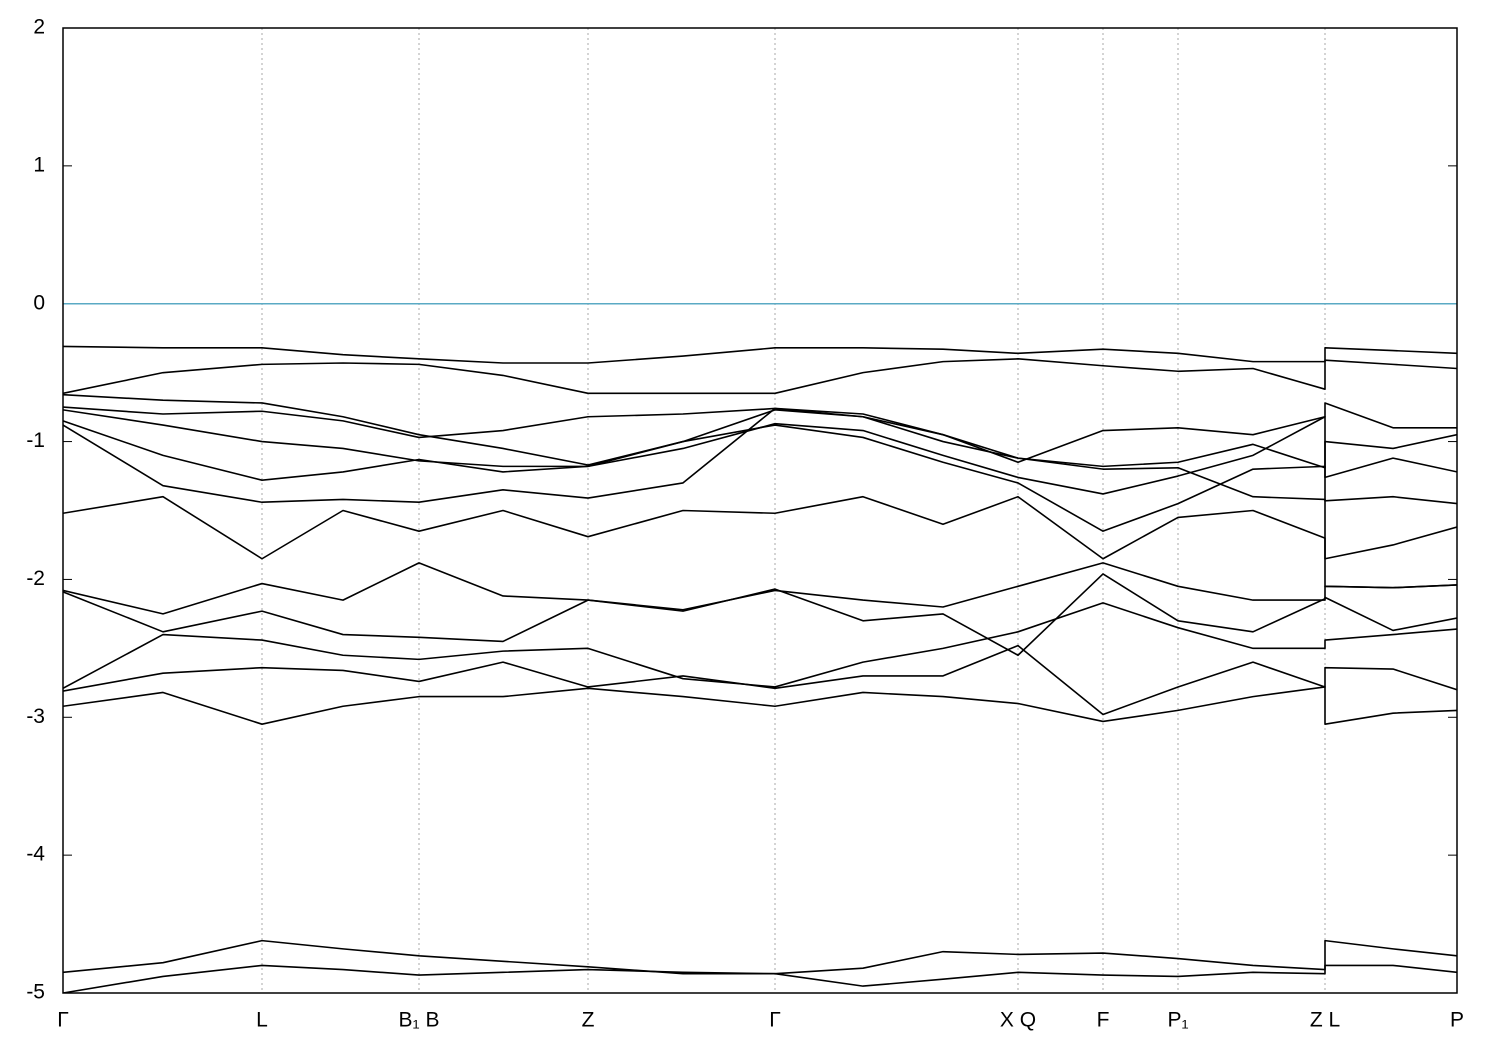 The width and height of the screenshot is (1500, 1050). What do you see at coordinates (1103, 1020) in the screenshot?
I see `x-tick-label: F` at bounding box center [1103, 1020].